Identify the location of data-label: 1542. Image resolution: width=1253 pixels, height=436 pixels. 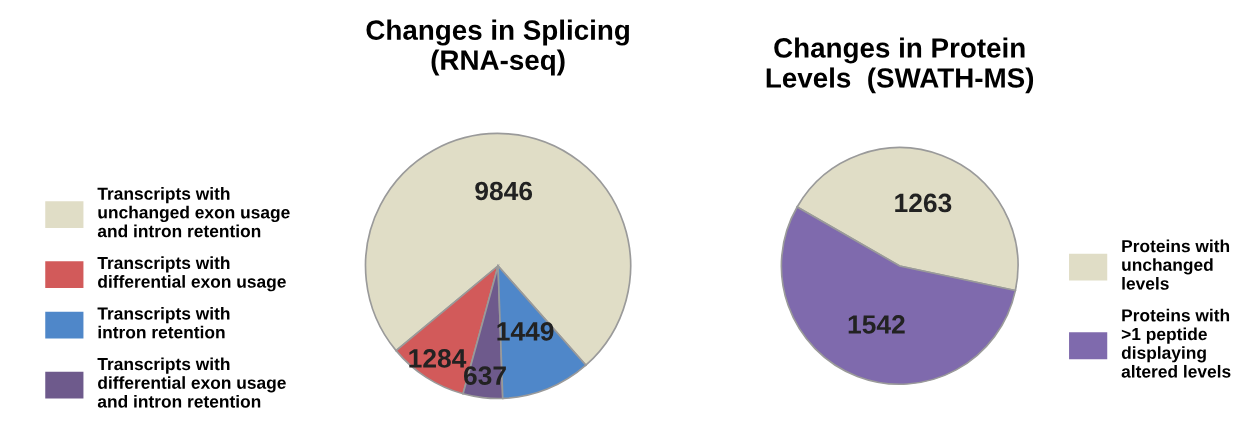
(876, 324).